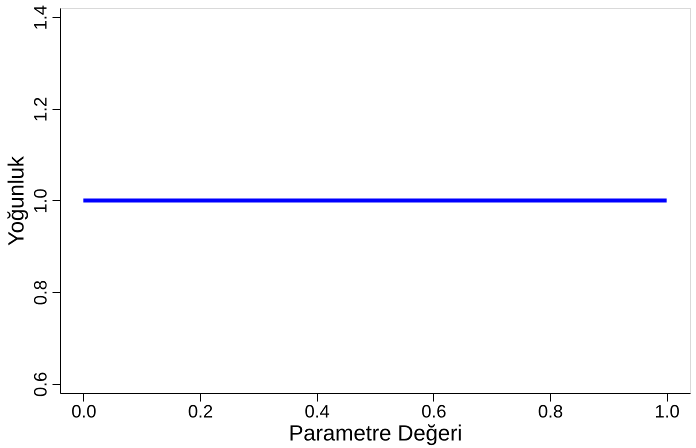 The width and height of the screenshot is (696, 448). I want to click on y-tick-label: 1.4, so click(40, 17).